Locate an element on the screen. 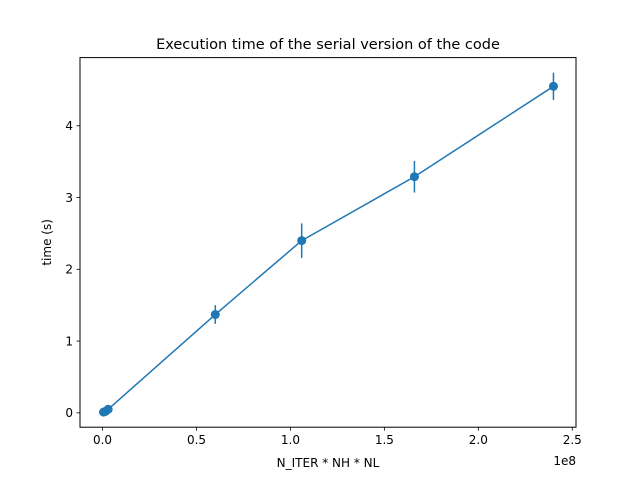 This screenshot has height=480, width=640. x-tick-label: 2.0 is located at coordinates (478, 440).